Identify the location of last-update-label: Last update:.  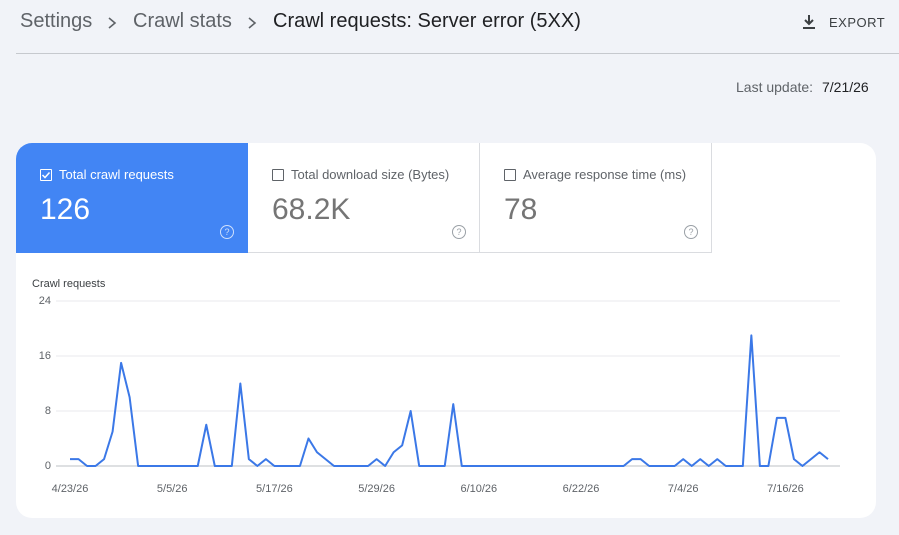
(775, 87).